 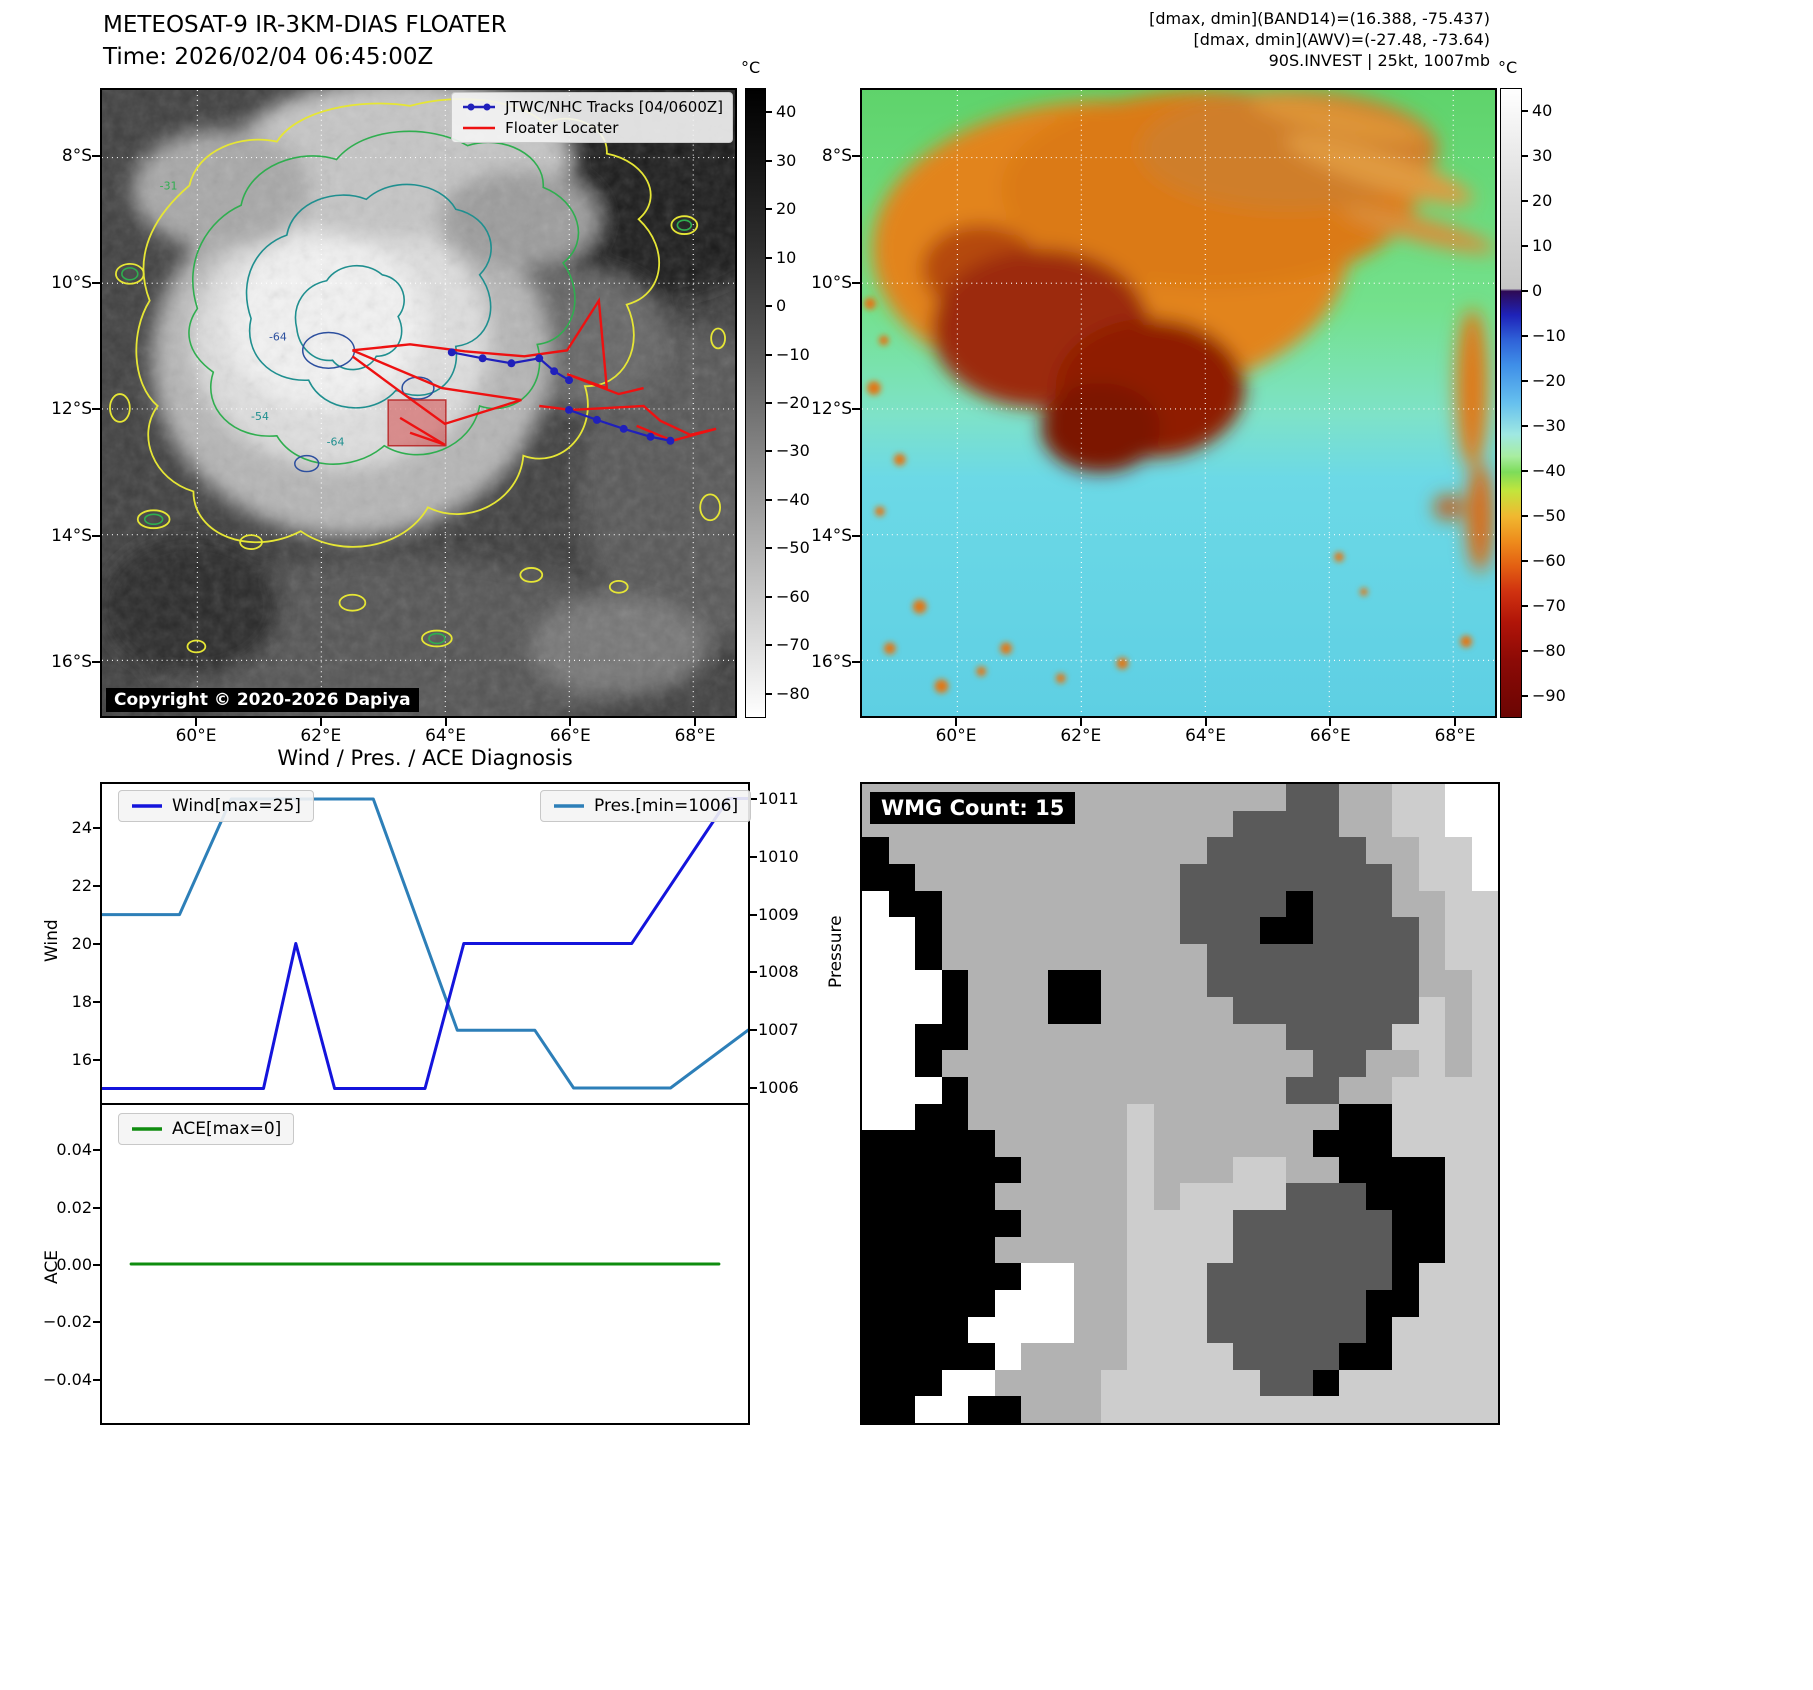 What do you see at coordinates (1549, 425) in the screenshot?
I see `colorbar-tick-label: −30` at bounding box center [1549, 425].